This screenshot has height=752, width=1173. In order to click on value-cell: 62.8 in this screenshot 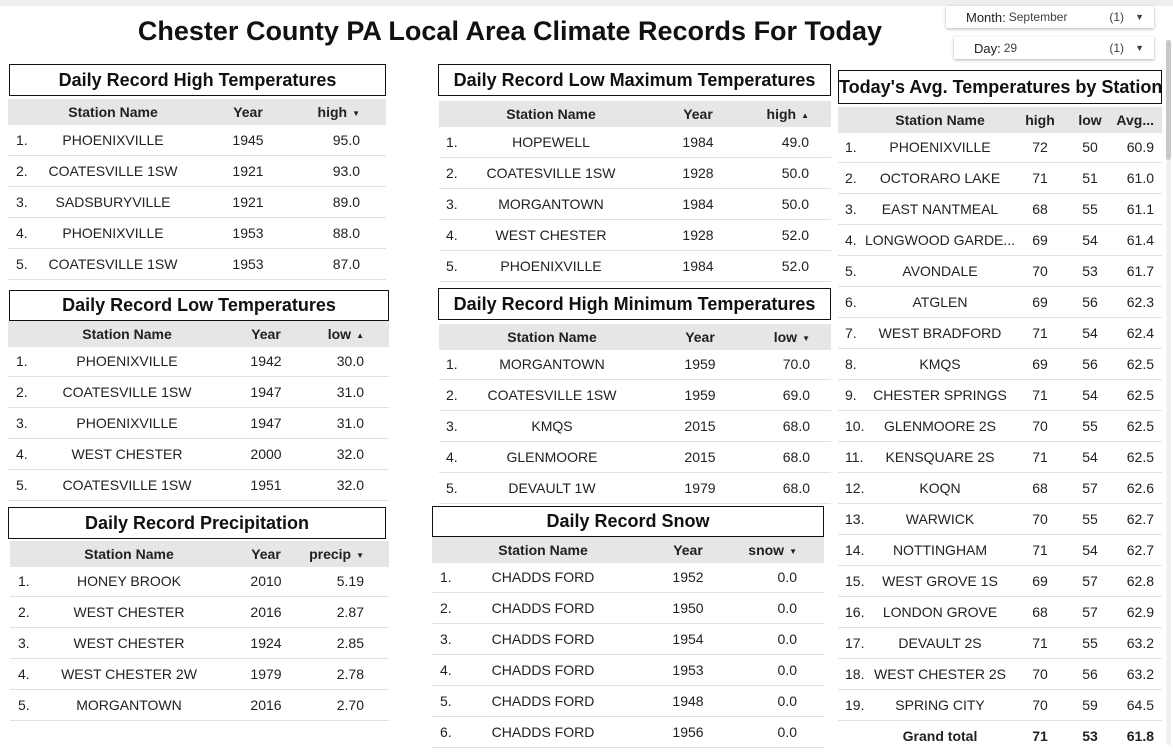, I will do `click(1140, 581)`.